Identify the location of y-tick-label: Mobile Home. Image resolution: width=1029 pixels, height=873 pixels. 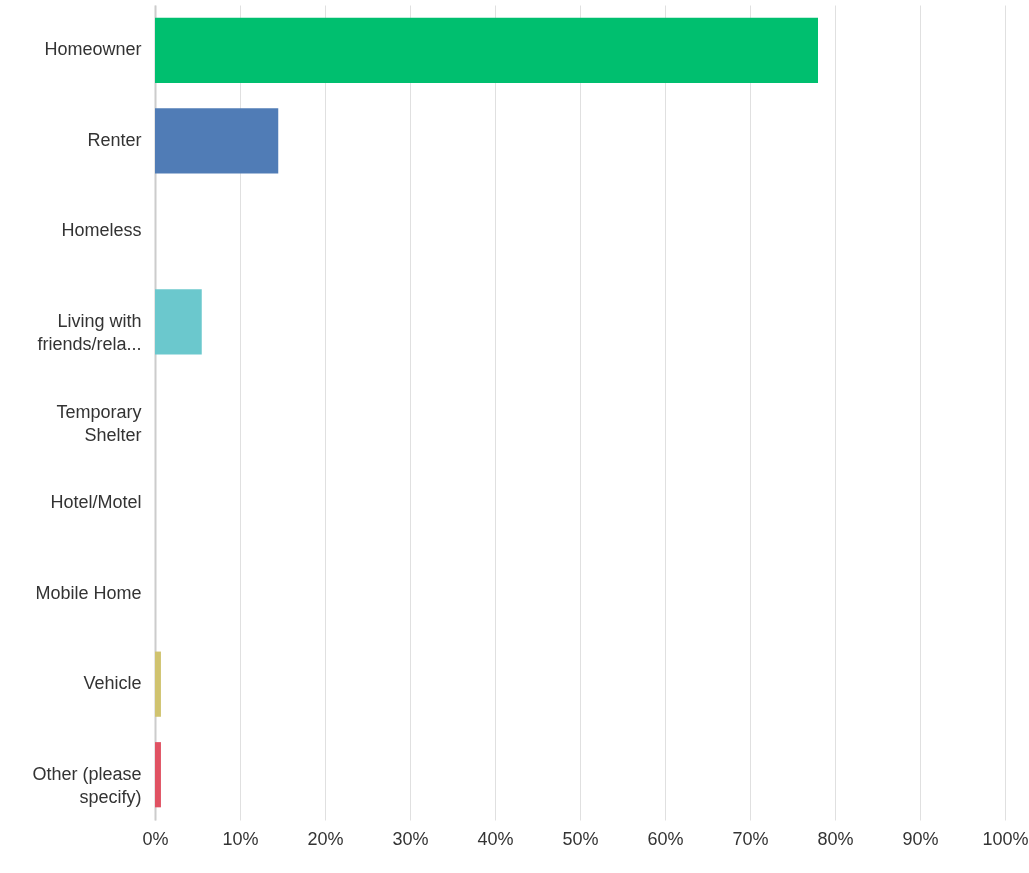
(88, 592).